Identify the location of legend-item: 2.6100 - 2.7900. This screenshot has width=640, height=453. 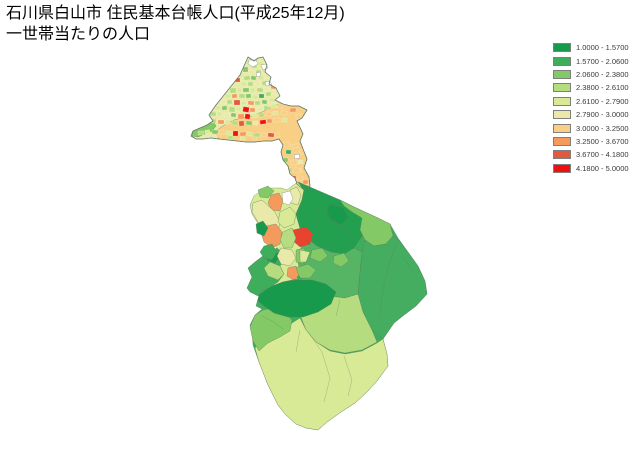
(591, 101).